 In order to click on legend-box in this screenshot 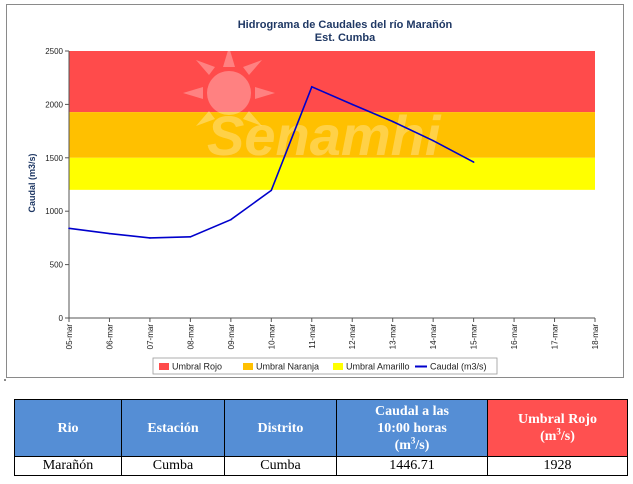, I will do `click(325, 366)`.